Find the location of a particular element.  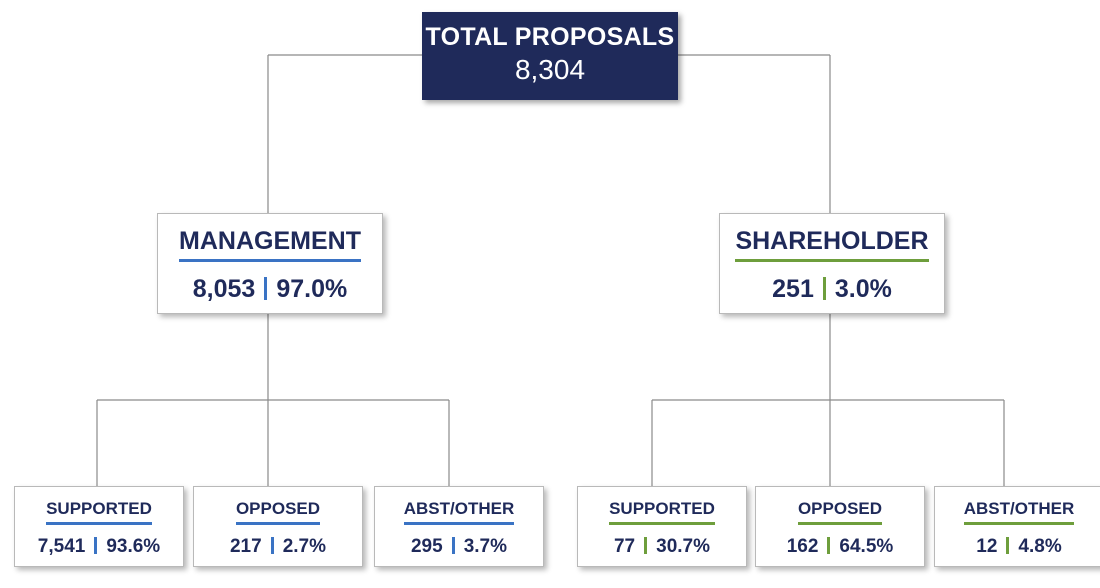

management-value: 8,053 97.0% is located at coordinates (270, 289).